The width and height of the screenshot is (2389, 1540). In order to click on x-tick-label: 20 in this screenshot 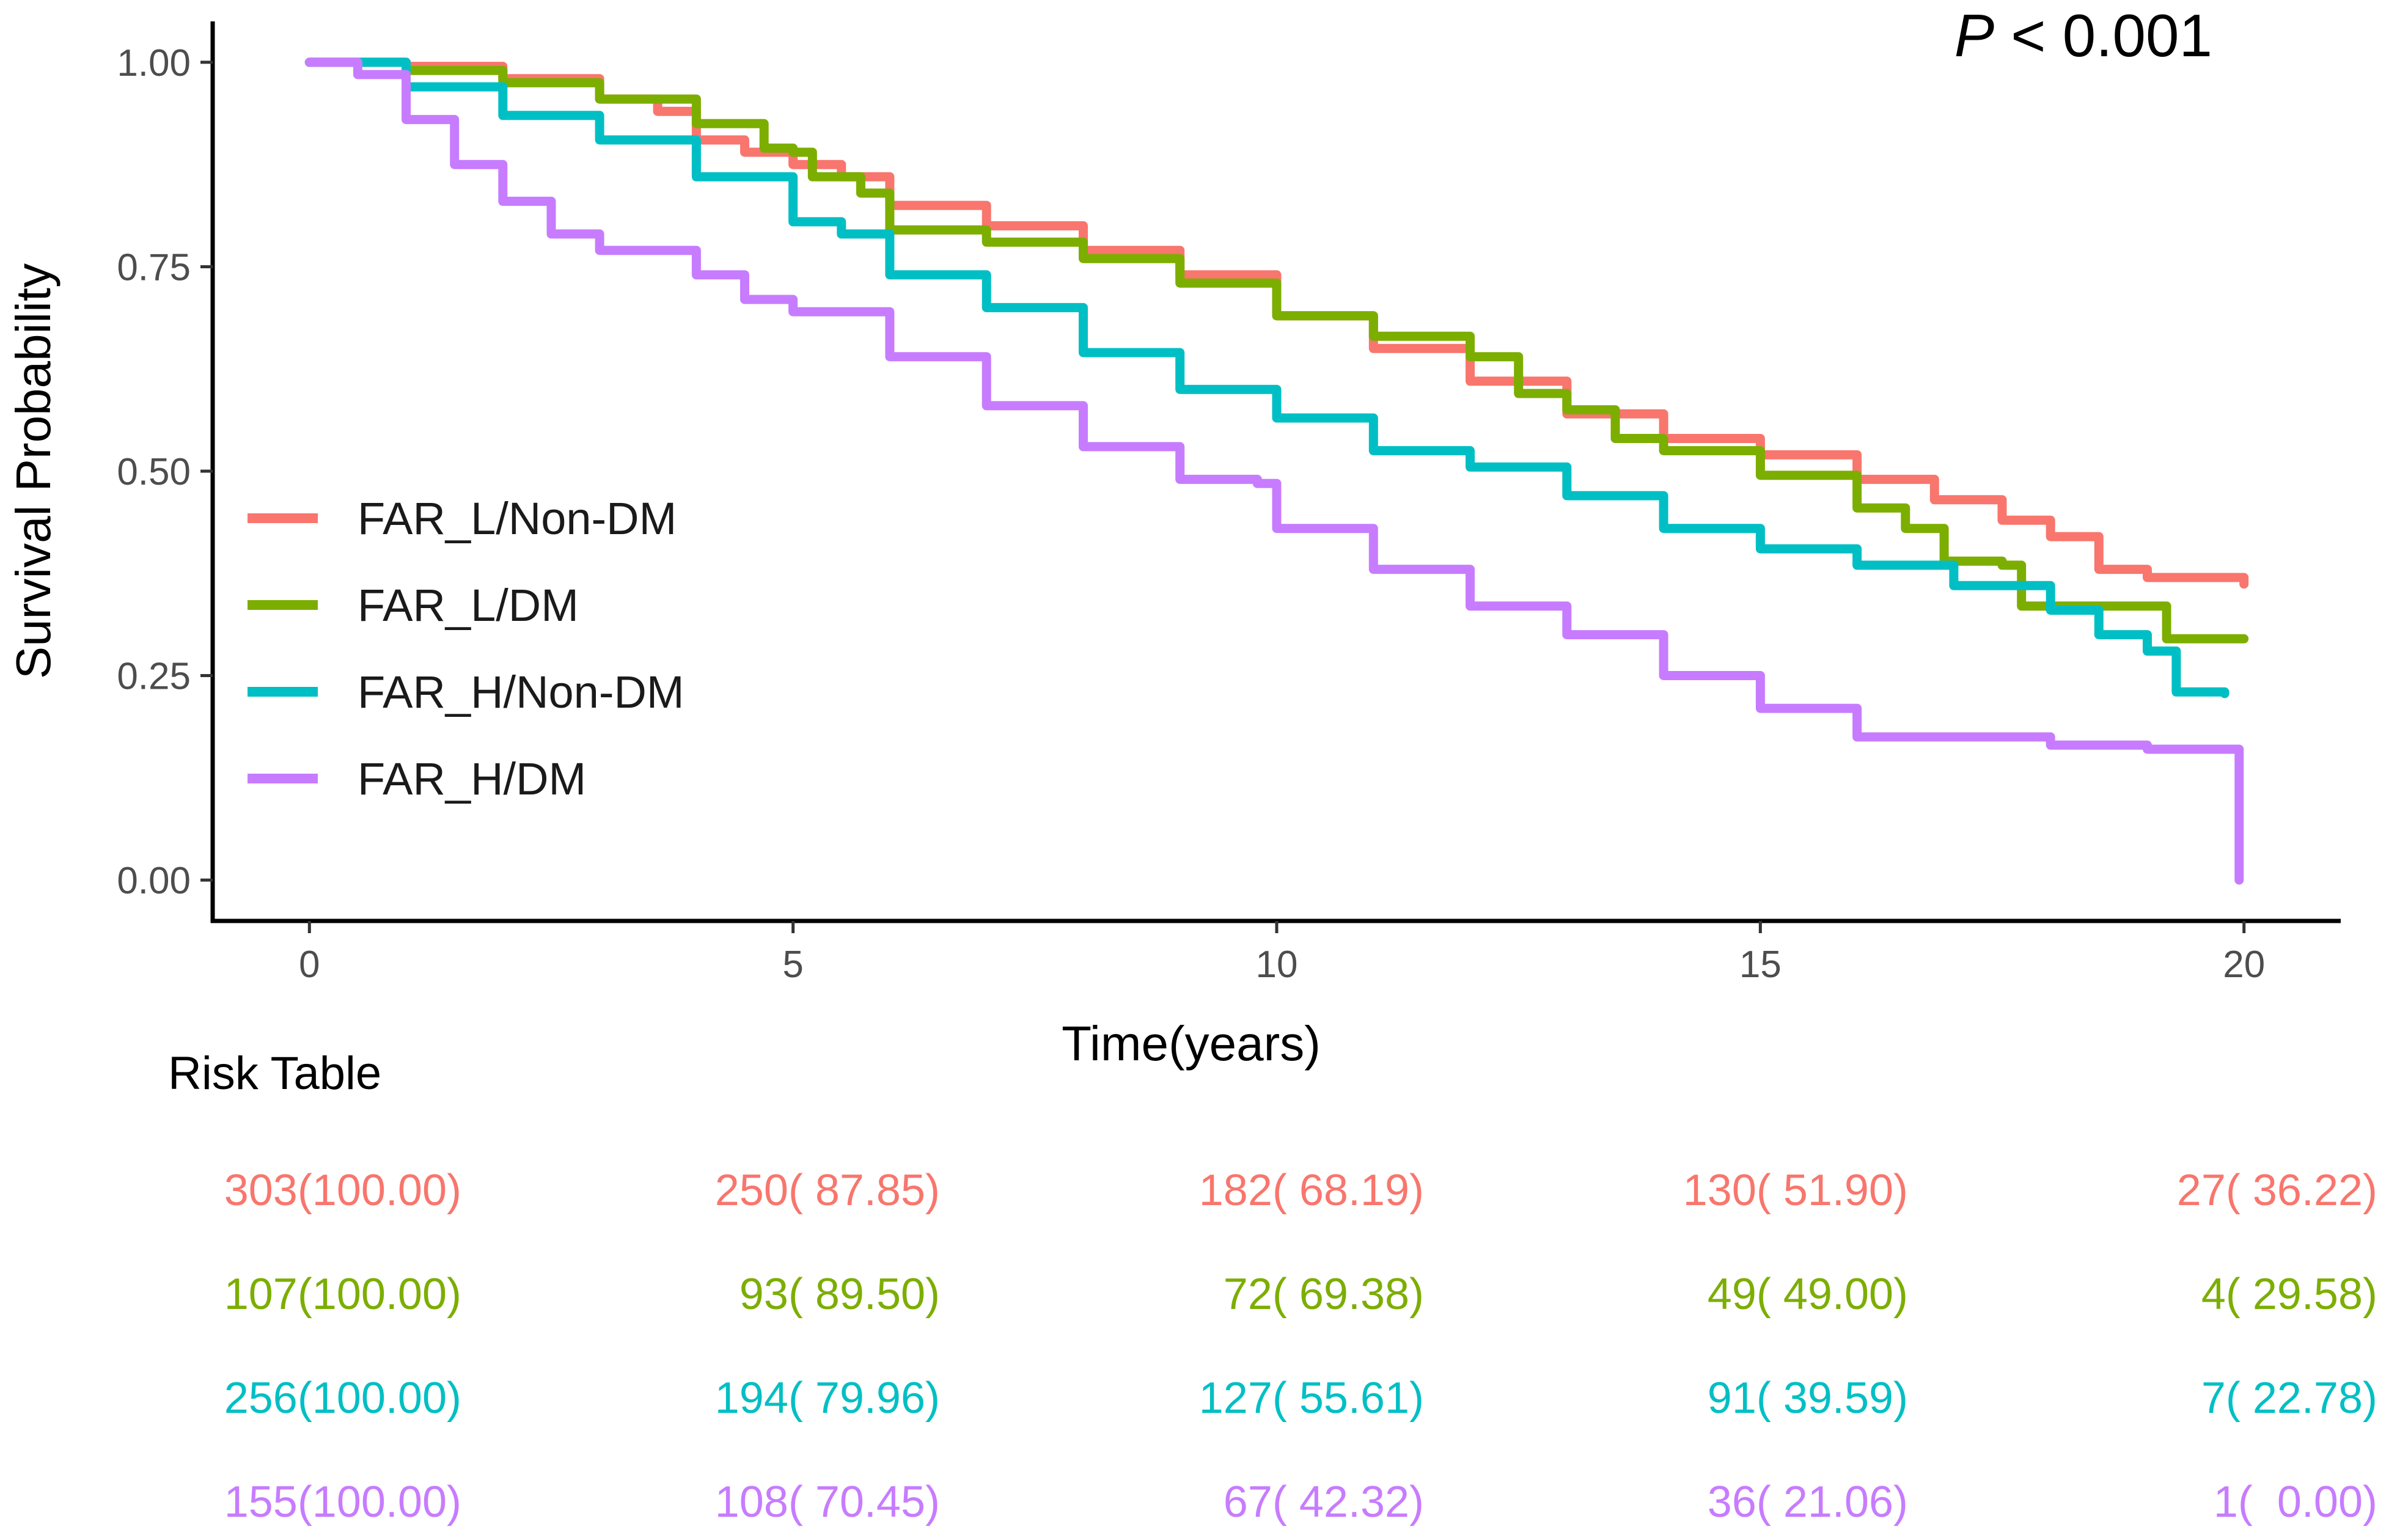, I will do `click(2244, 965)`.